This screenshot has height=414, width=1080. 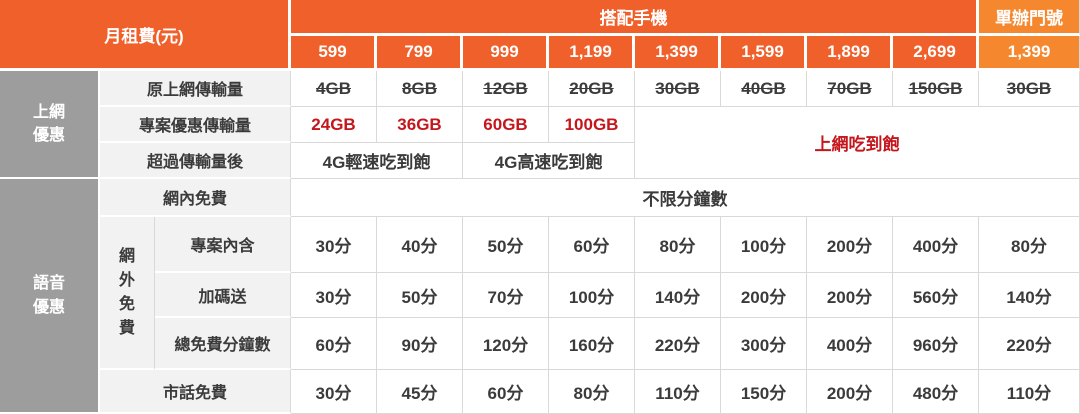 What do you see at coordinates (685, 198) in the screenshot?
I see `unlimited-minutes-cell: 不限分鐘數` at bounding box center [685, 198].